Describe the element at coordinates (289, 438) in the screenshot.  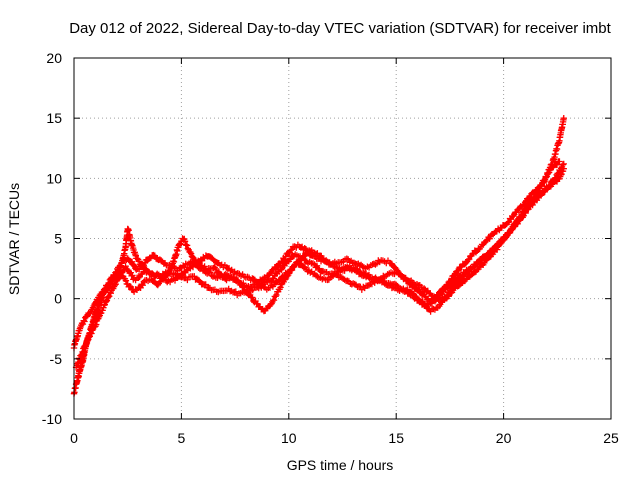
I see `x-tick-label: 10` at that location.